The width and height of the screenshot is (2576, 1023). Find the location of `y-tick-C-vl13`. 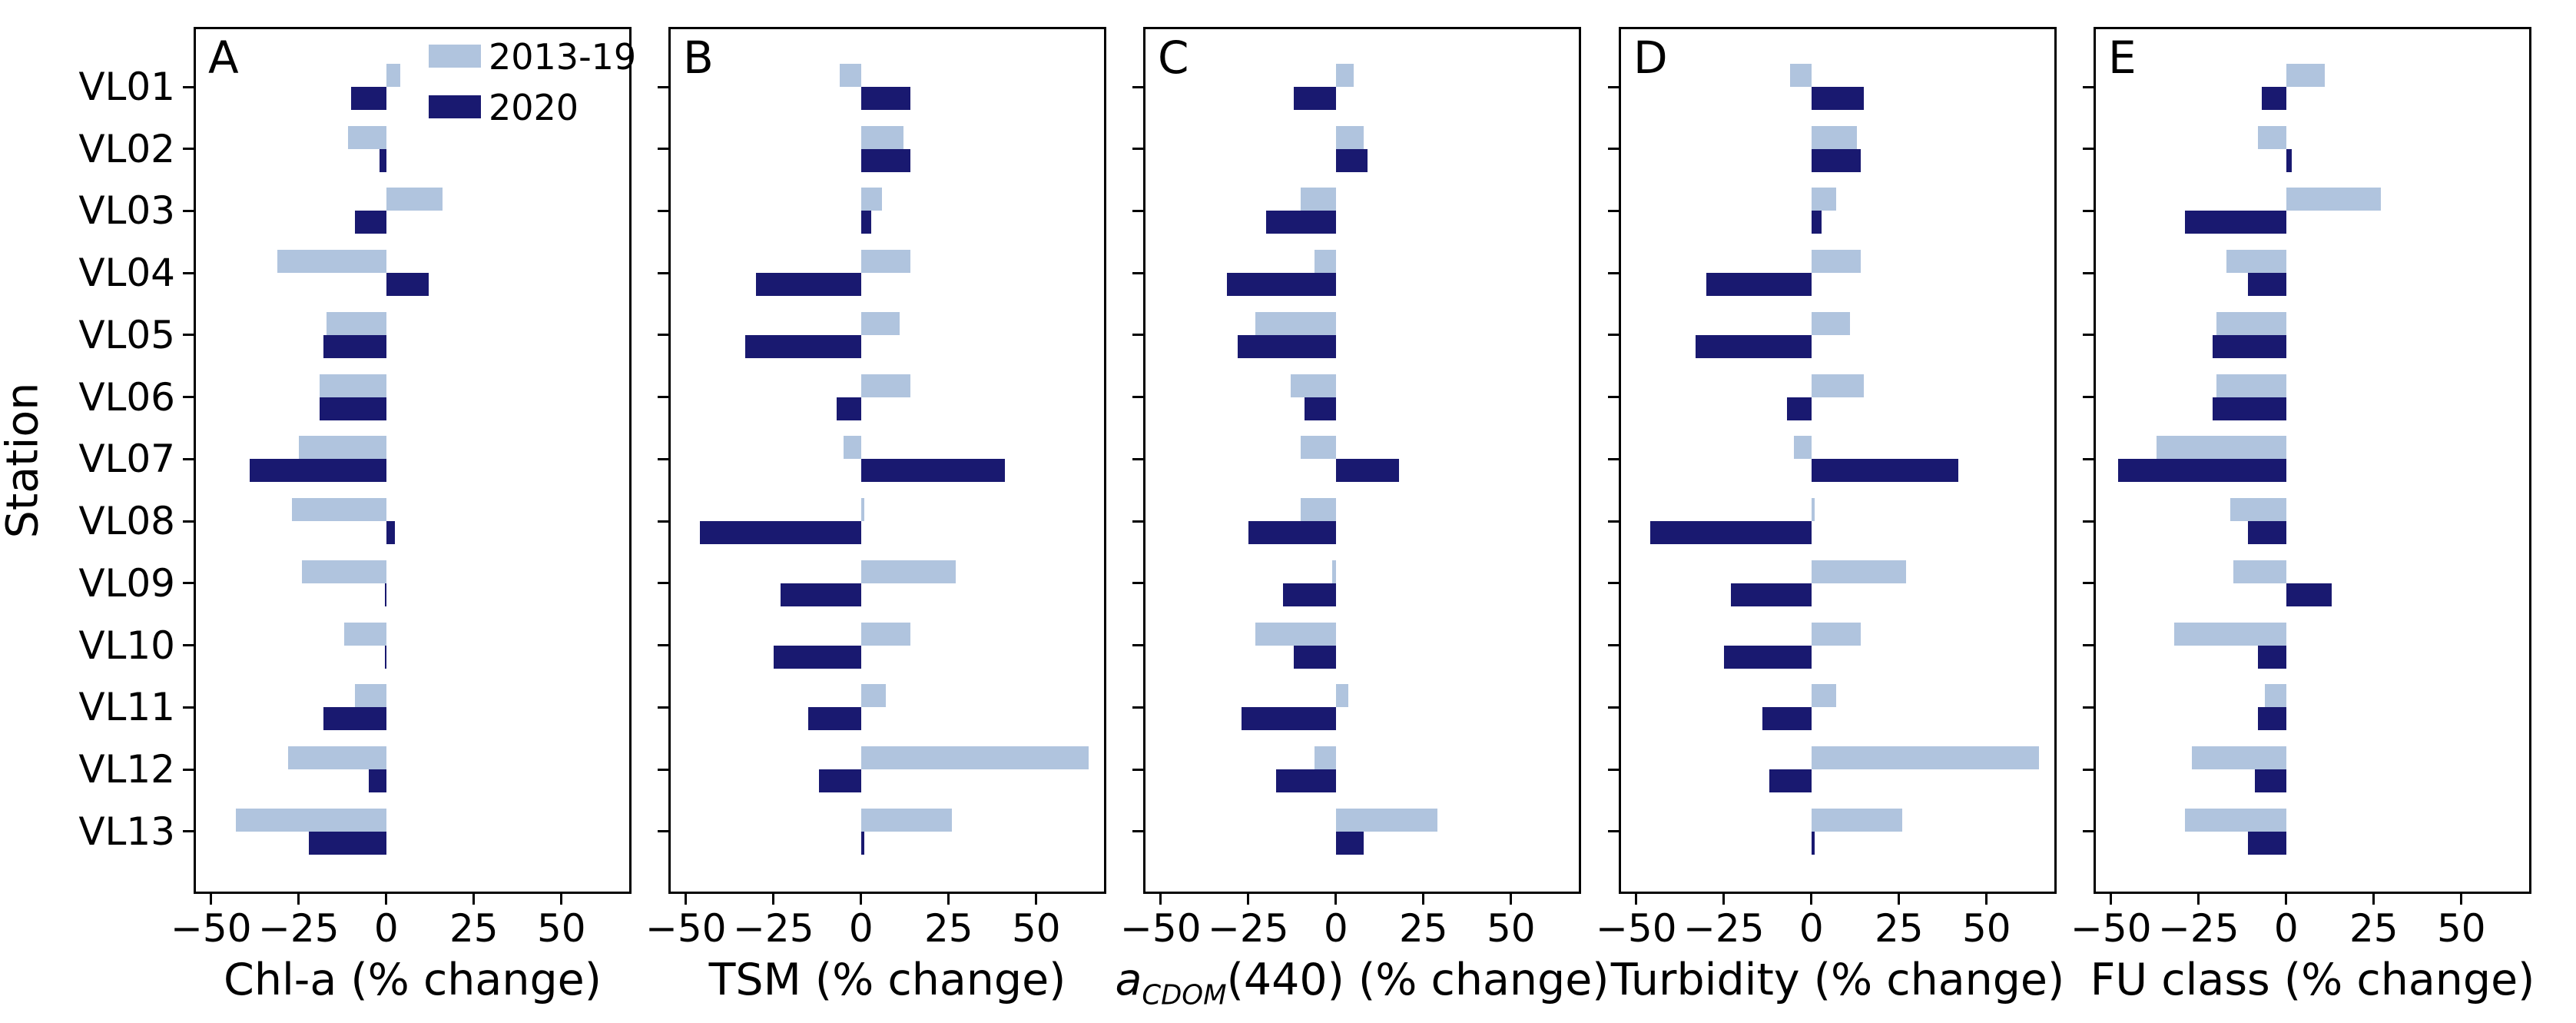

y-tick-C-vl13 is located at coordinates (1137, 831).